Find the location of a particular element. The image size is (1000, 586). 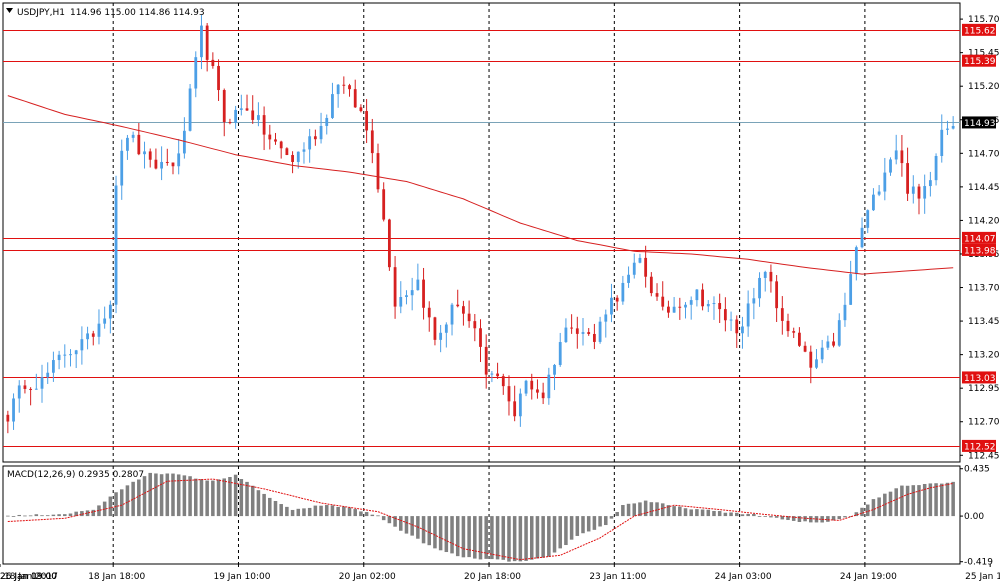

macd-label: MACD(12,26,9) 0.2935 0.2807 is located at coordinates (75, 475).